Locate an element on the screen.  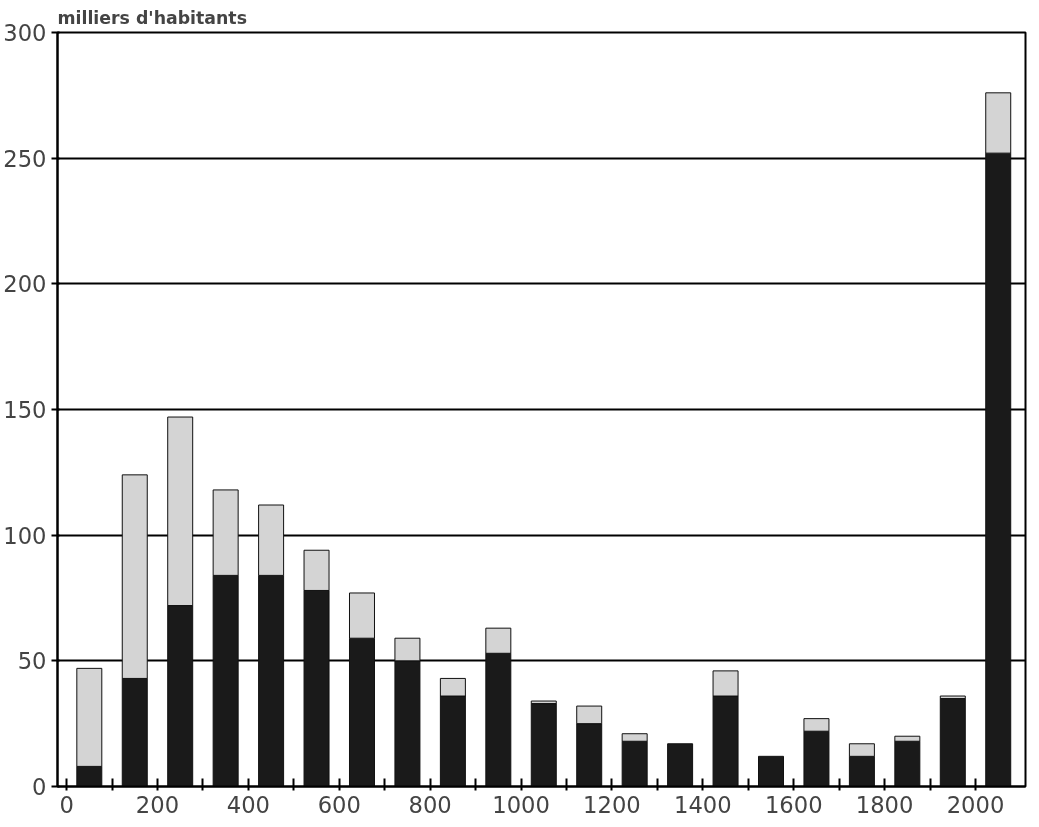
x-tick-label: 800 is located at coordinates (430, 804).